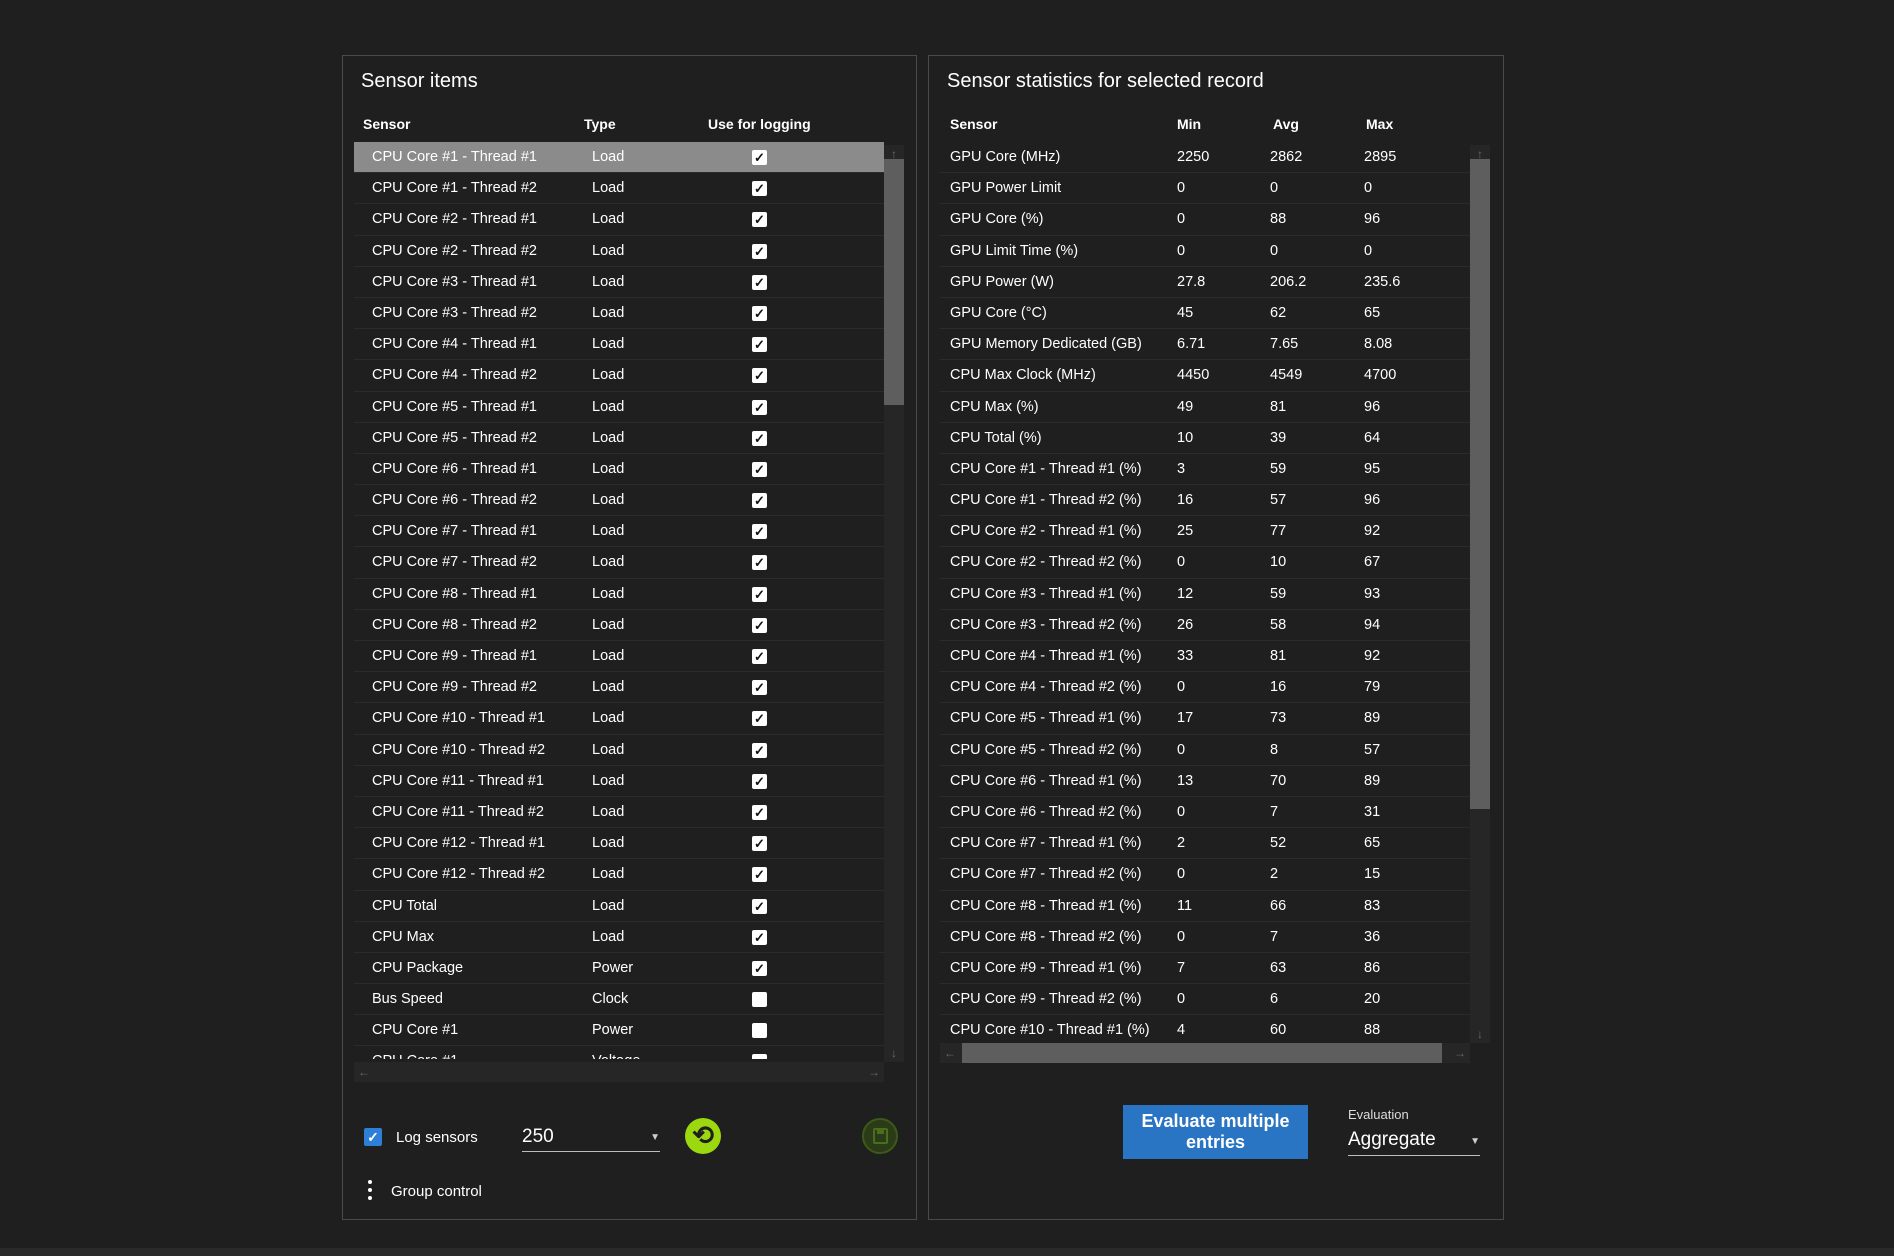  I want to click on table-row: CPU Core #2 - Thread #2 (%) 0 10 67, so click(1205, 563).